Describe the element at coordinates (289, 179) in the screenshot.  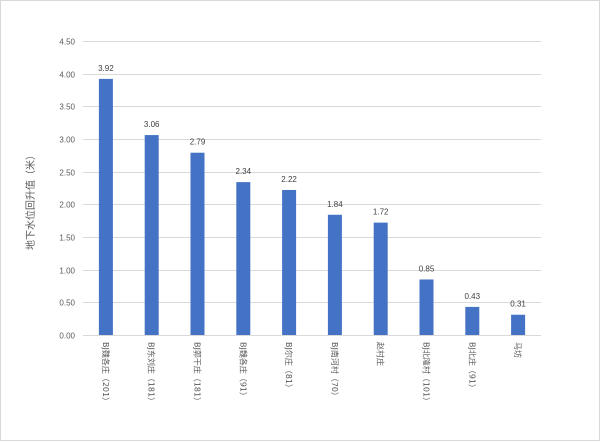
I see `data-label: 2.22` at that location.